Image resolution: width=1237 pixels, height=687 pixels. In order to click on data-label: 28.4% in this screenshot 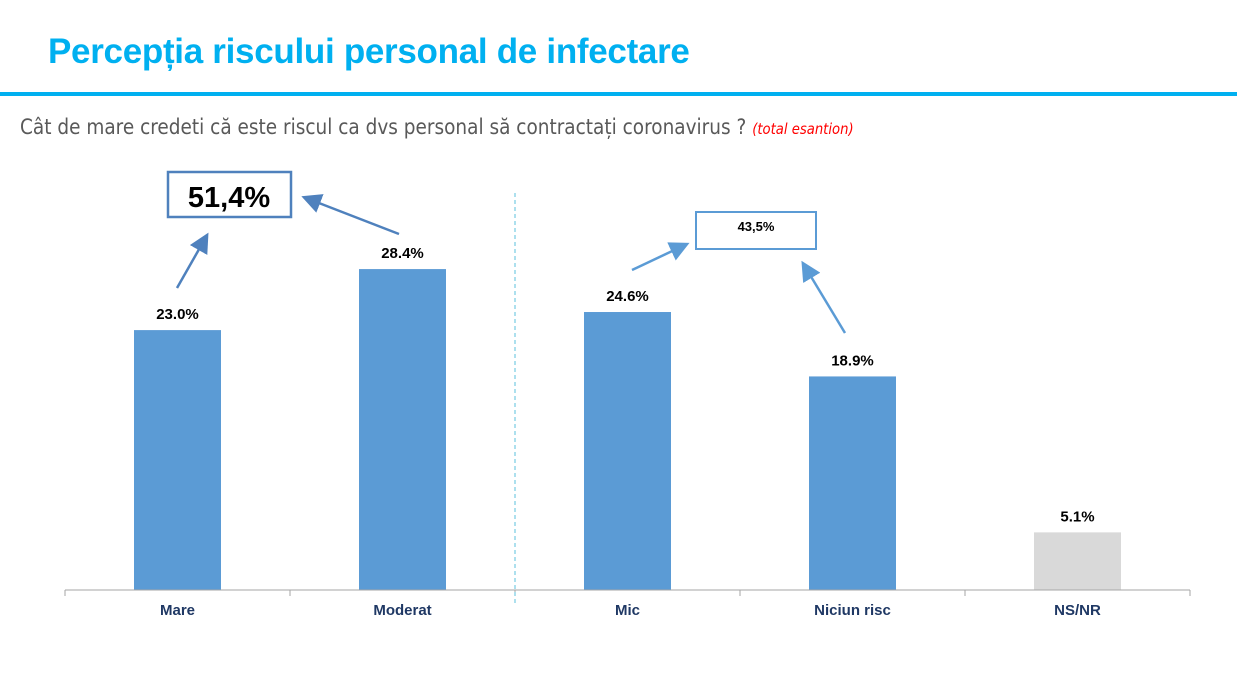, I will do `click(402, 253)`.